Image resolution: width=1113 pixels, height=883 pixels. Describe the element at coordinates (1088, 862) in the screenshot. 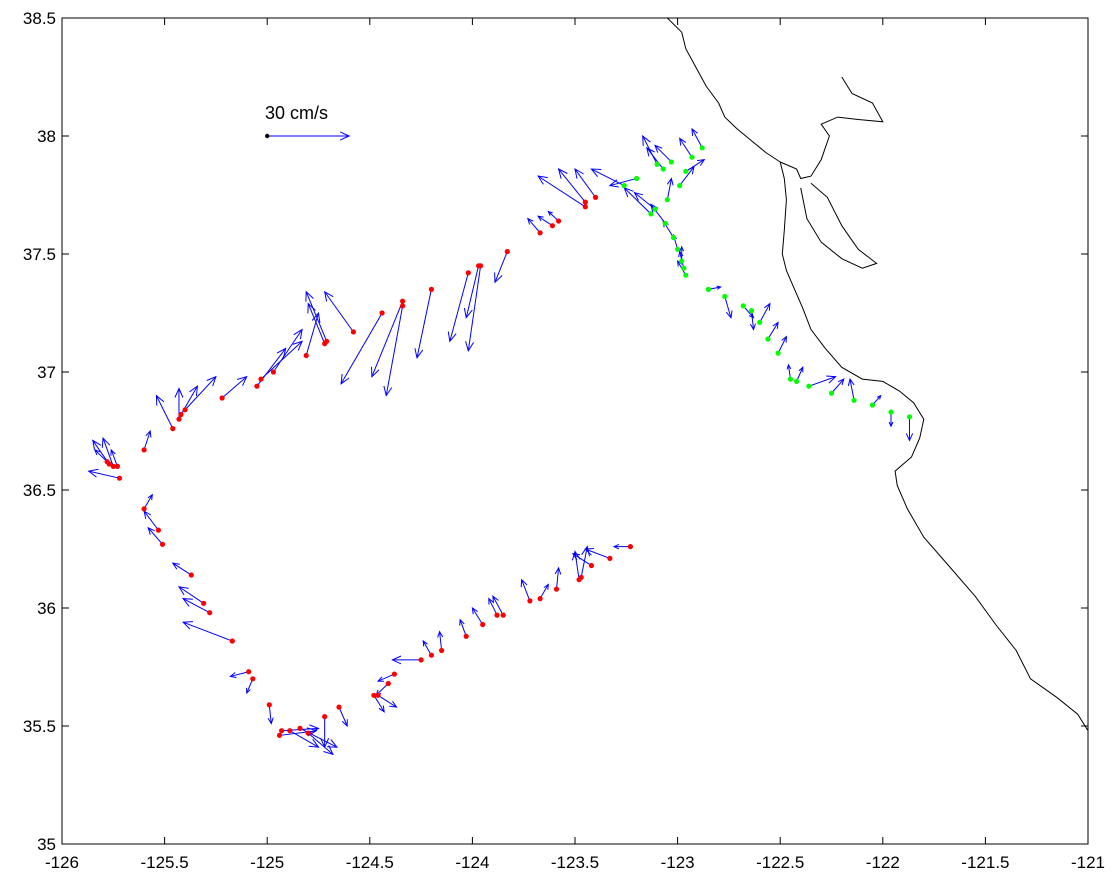

I see `x-tick-label: -121` at that location.